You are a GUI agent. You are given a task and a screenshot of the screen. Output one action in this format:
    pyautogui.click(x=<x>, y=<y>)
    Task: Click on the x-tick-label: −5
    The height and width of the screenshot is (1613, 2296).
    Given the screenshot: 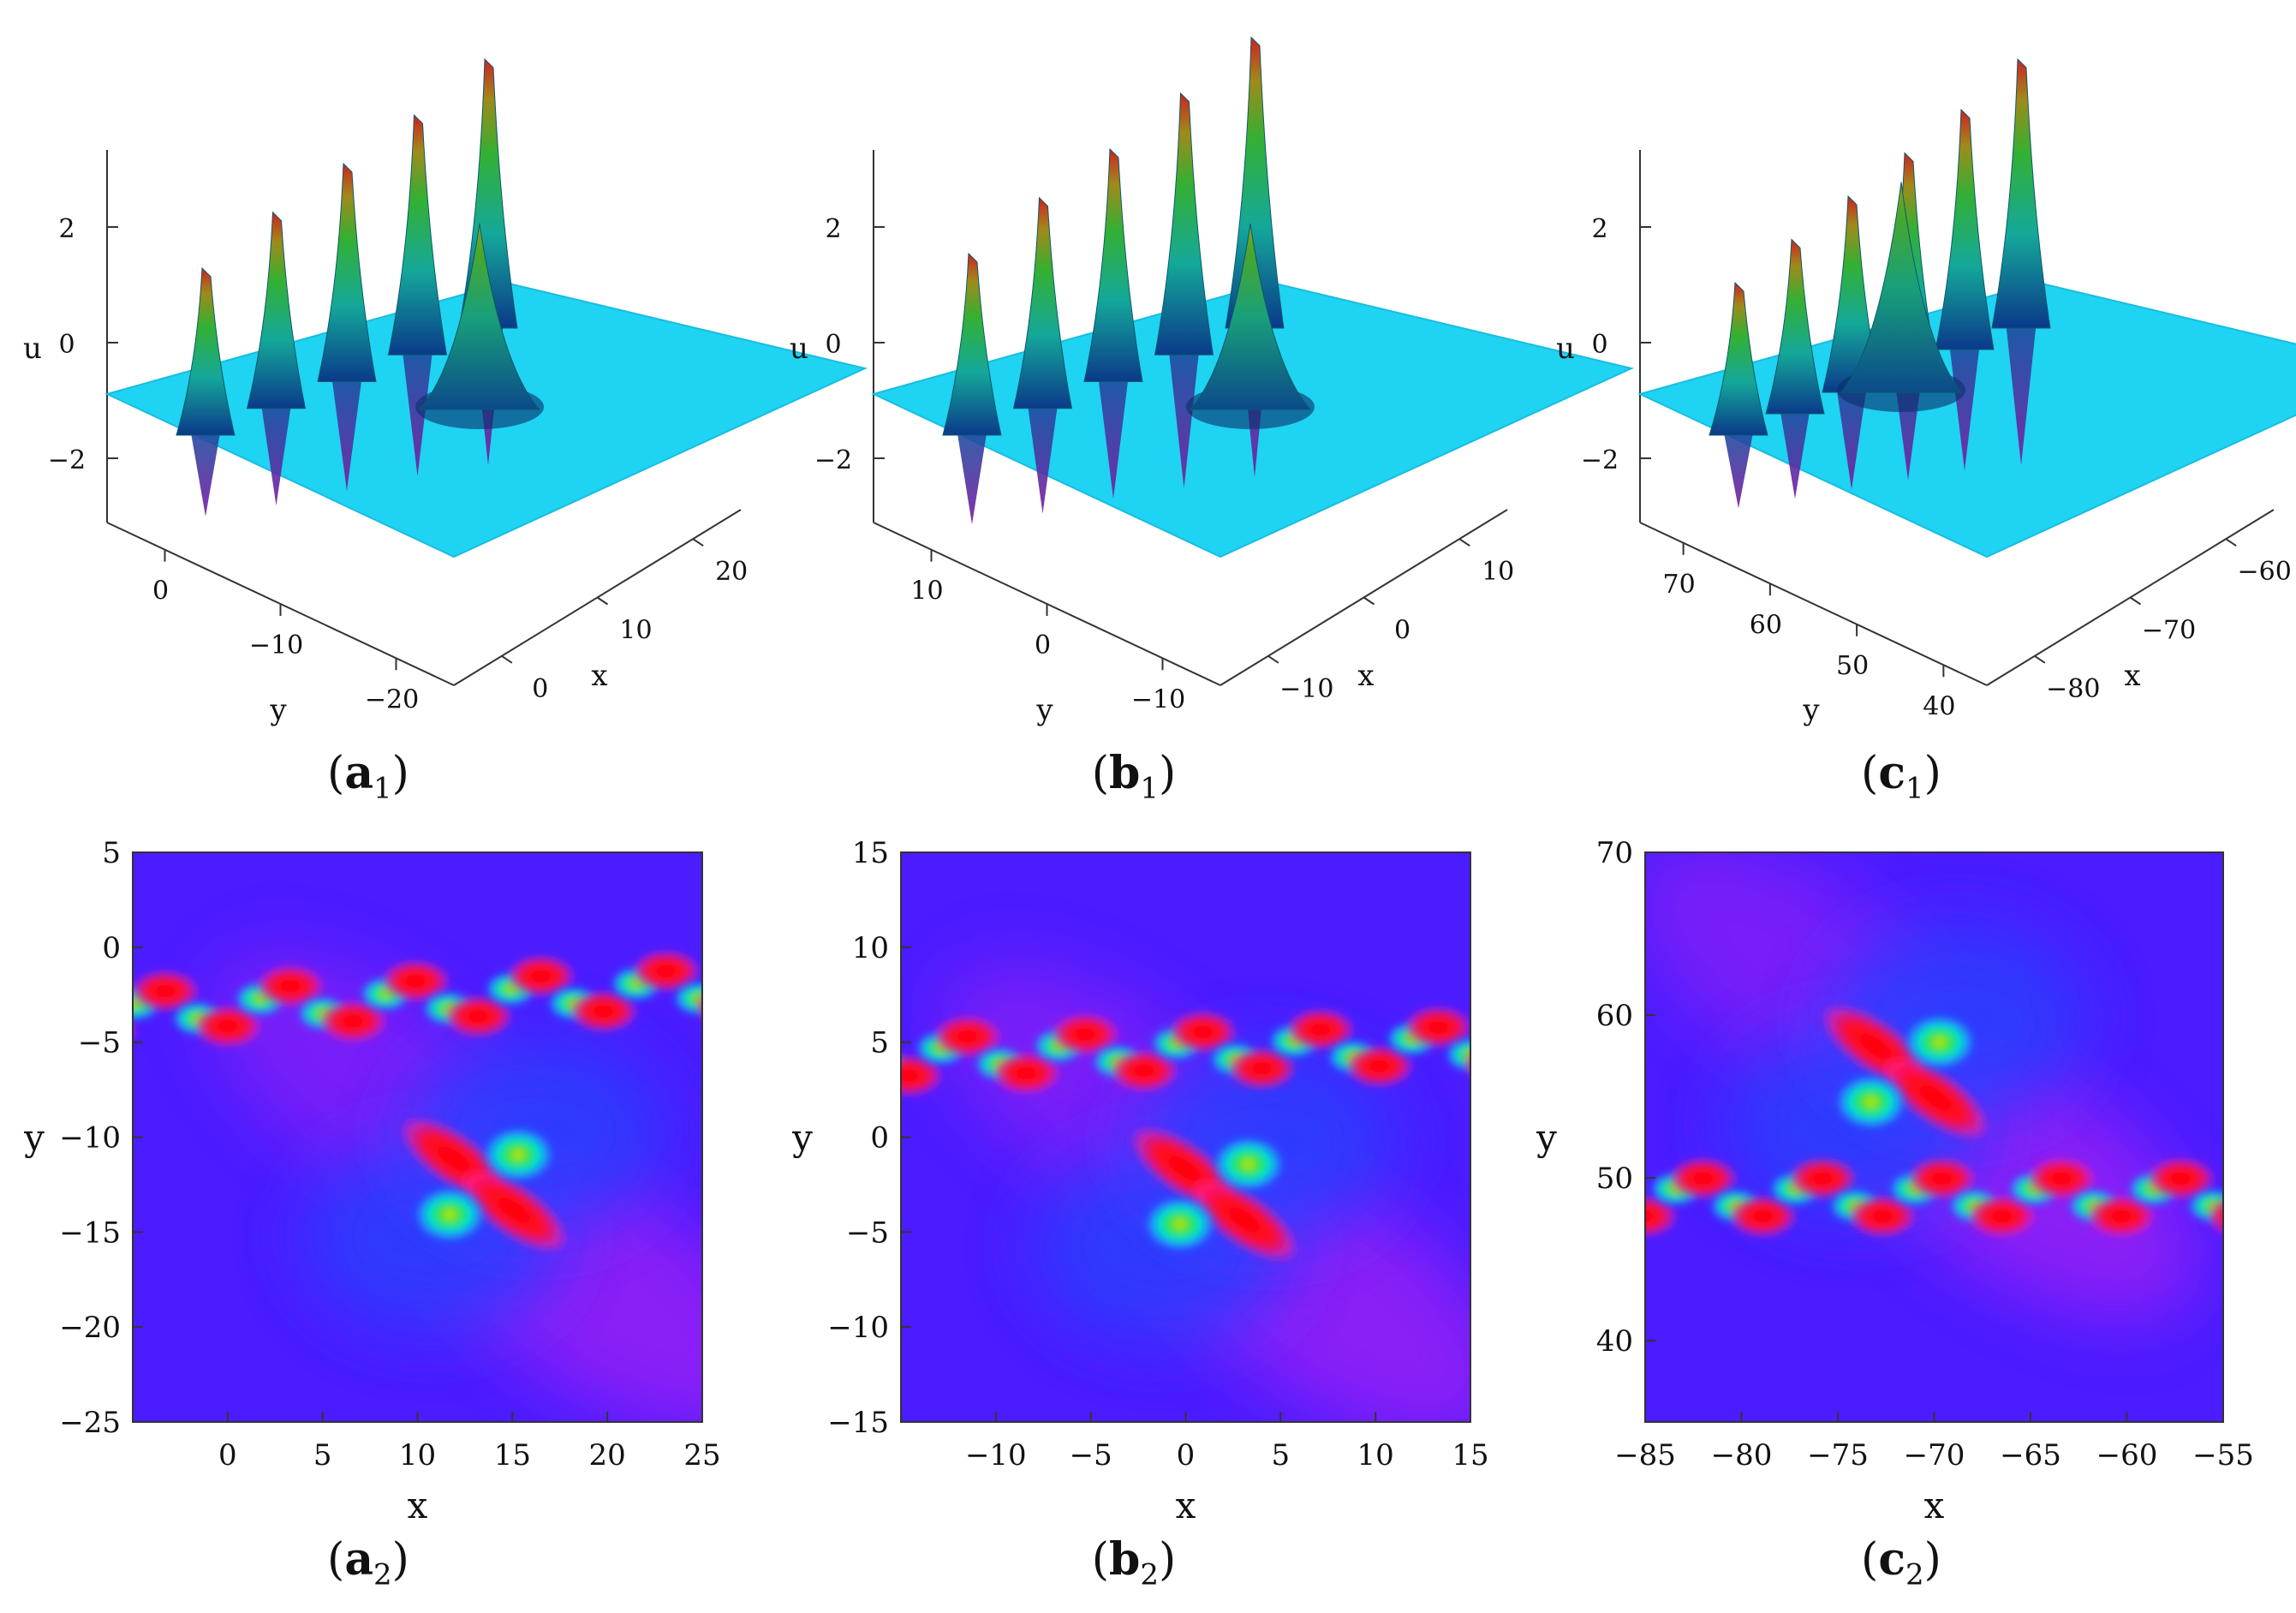 What is the action you would take?
    pyautogui.click(x=1091, y=1455)
    